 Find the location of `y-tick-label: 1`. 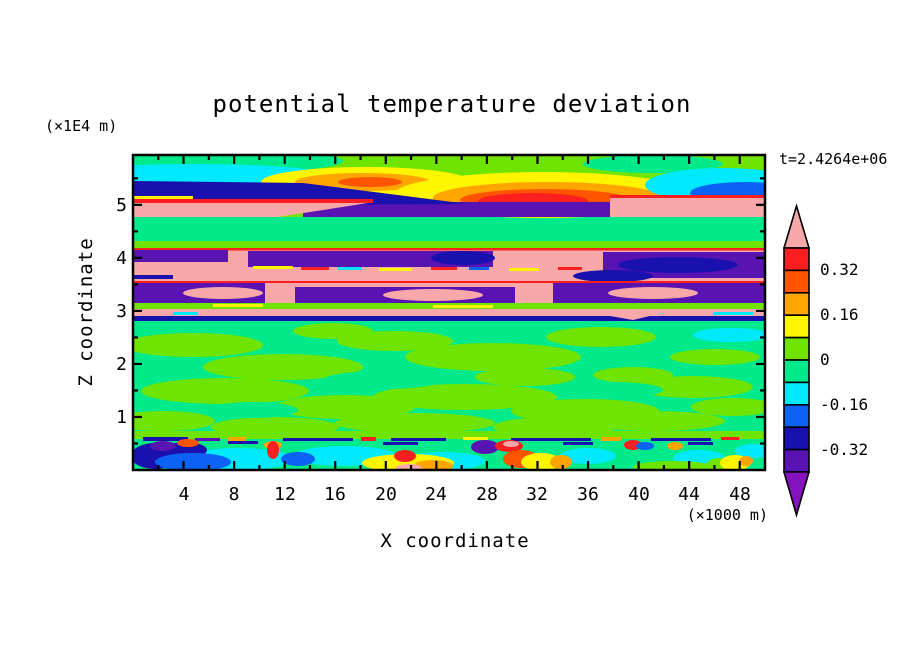

y-tick-label: 1 is located at coordinates (121, 417).